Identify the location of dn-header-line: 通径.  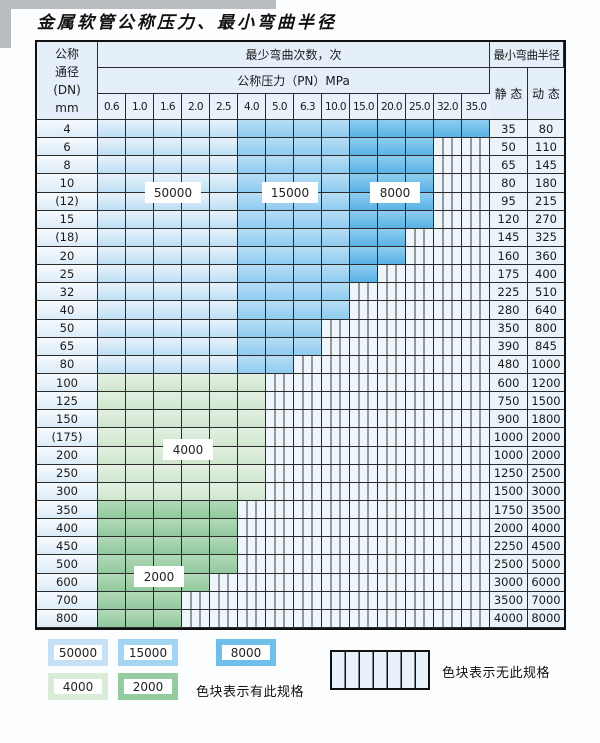
(66, 71).